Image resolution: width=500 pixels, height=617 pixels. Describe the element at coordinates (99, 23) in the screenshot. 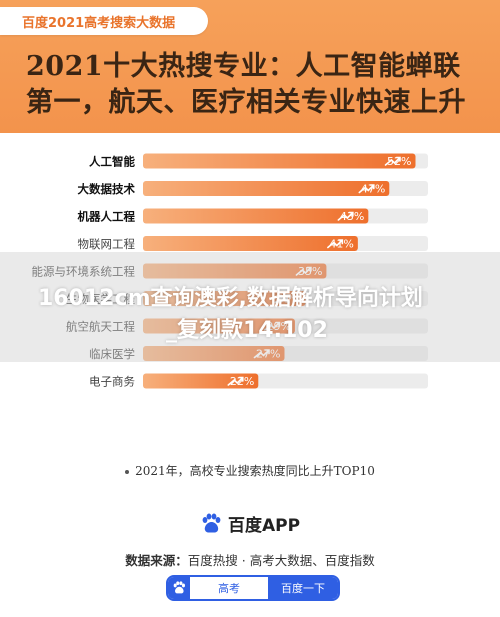

I see `header-tag-text: 百度2021高考搜索大数据` at that location.